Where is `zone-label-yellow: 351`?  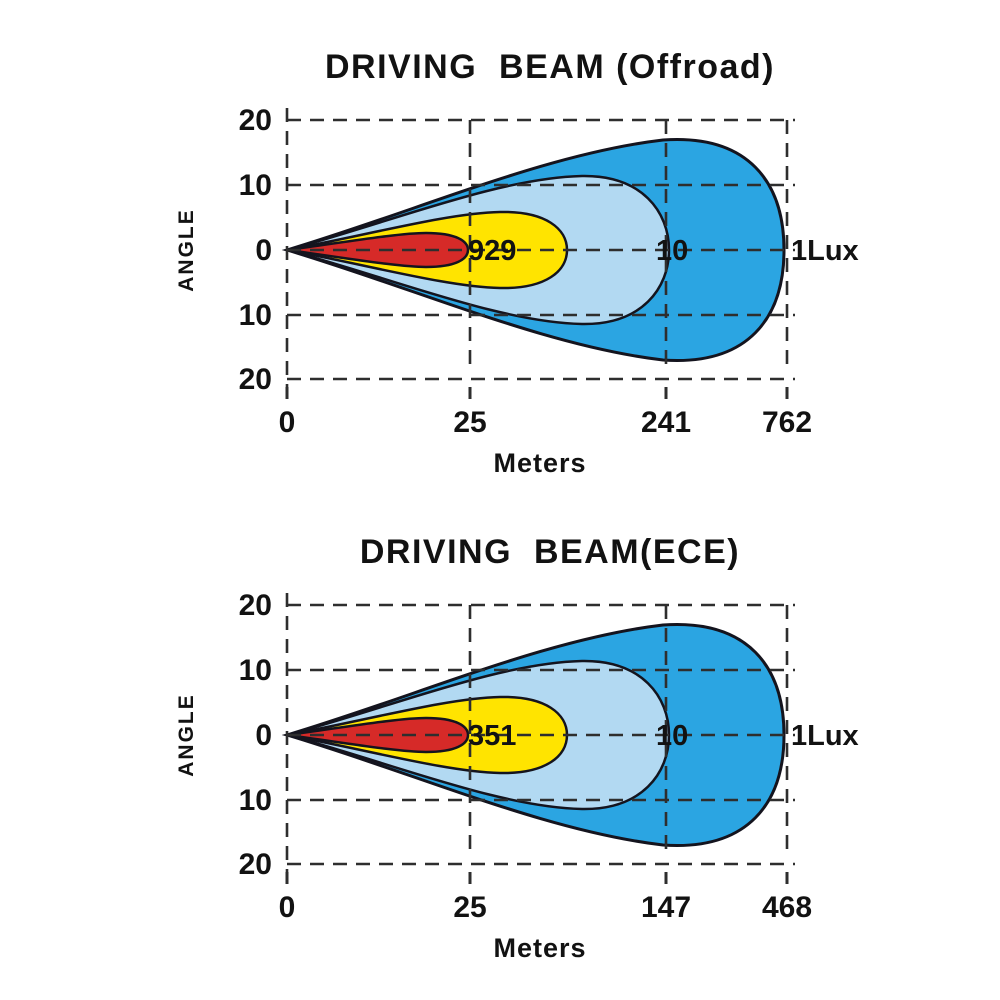 zone-label-yellow: 351 is located at coordinates (492, 736).